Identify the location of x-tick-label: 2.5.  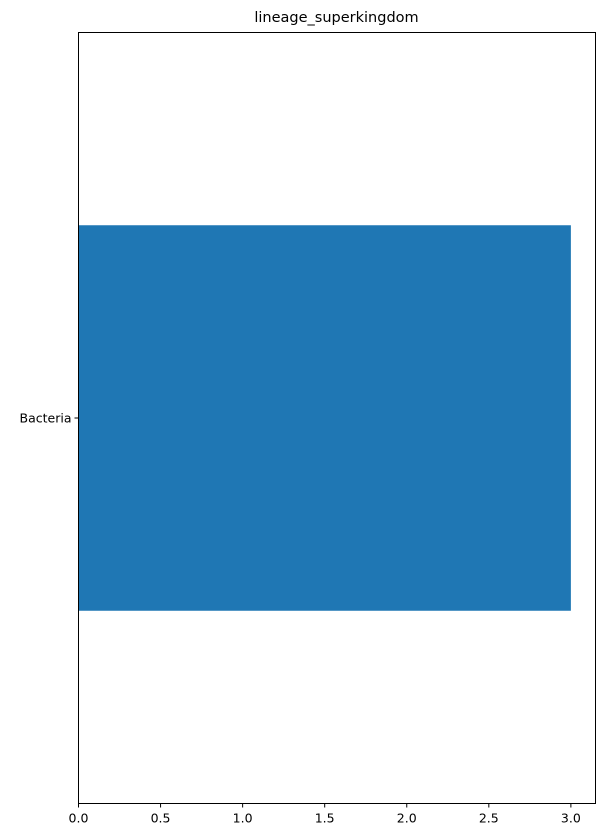
(489, 818).